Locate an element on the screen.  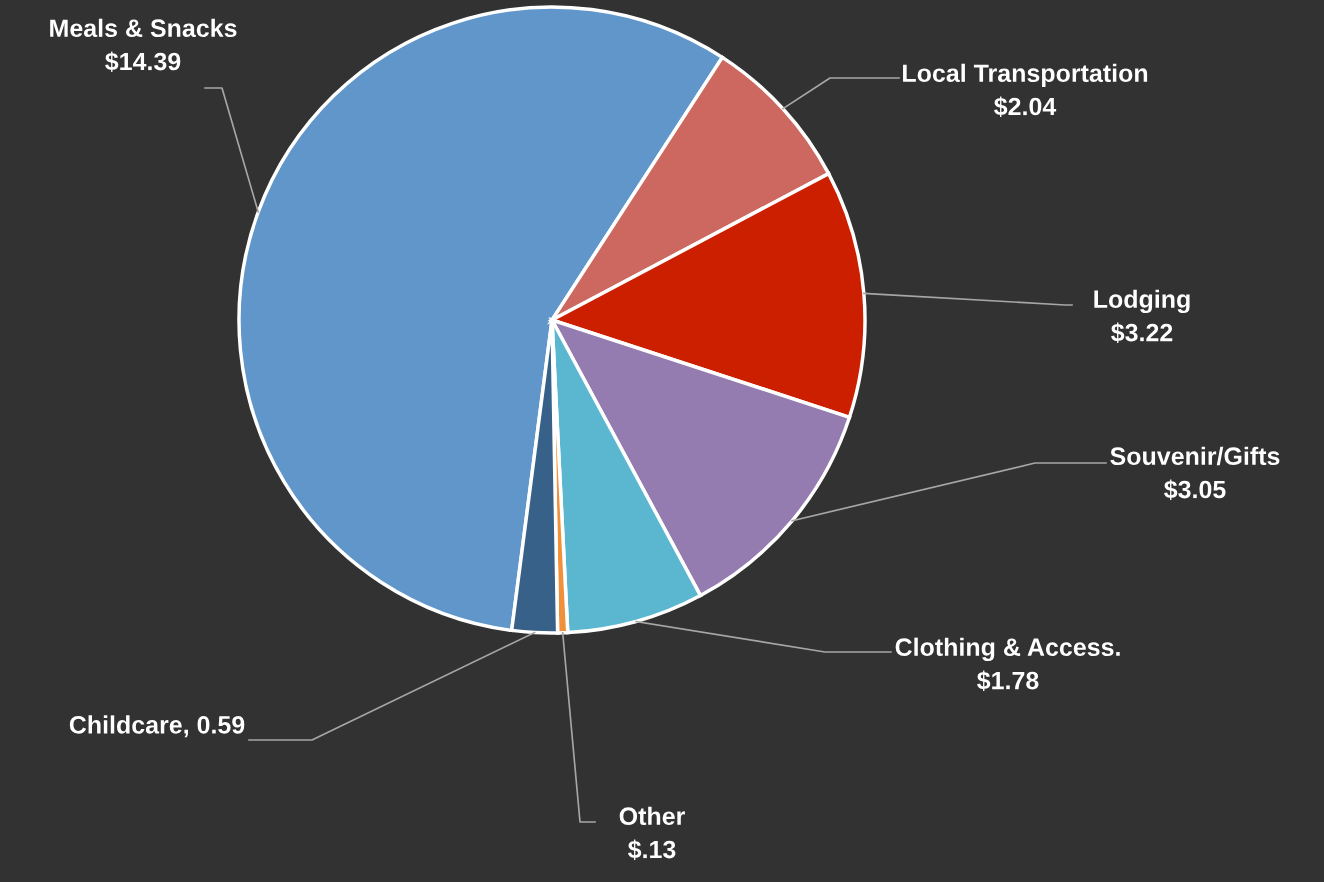
data-label: $14.39 is located at coordinates (143, 61).